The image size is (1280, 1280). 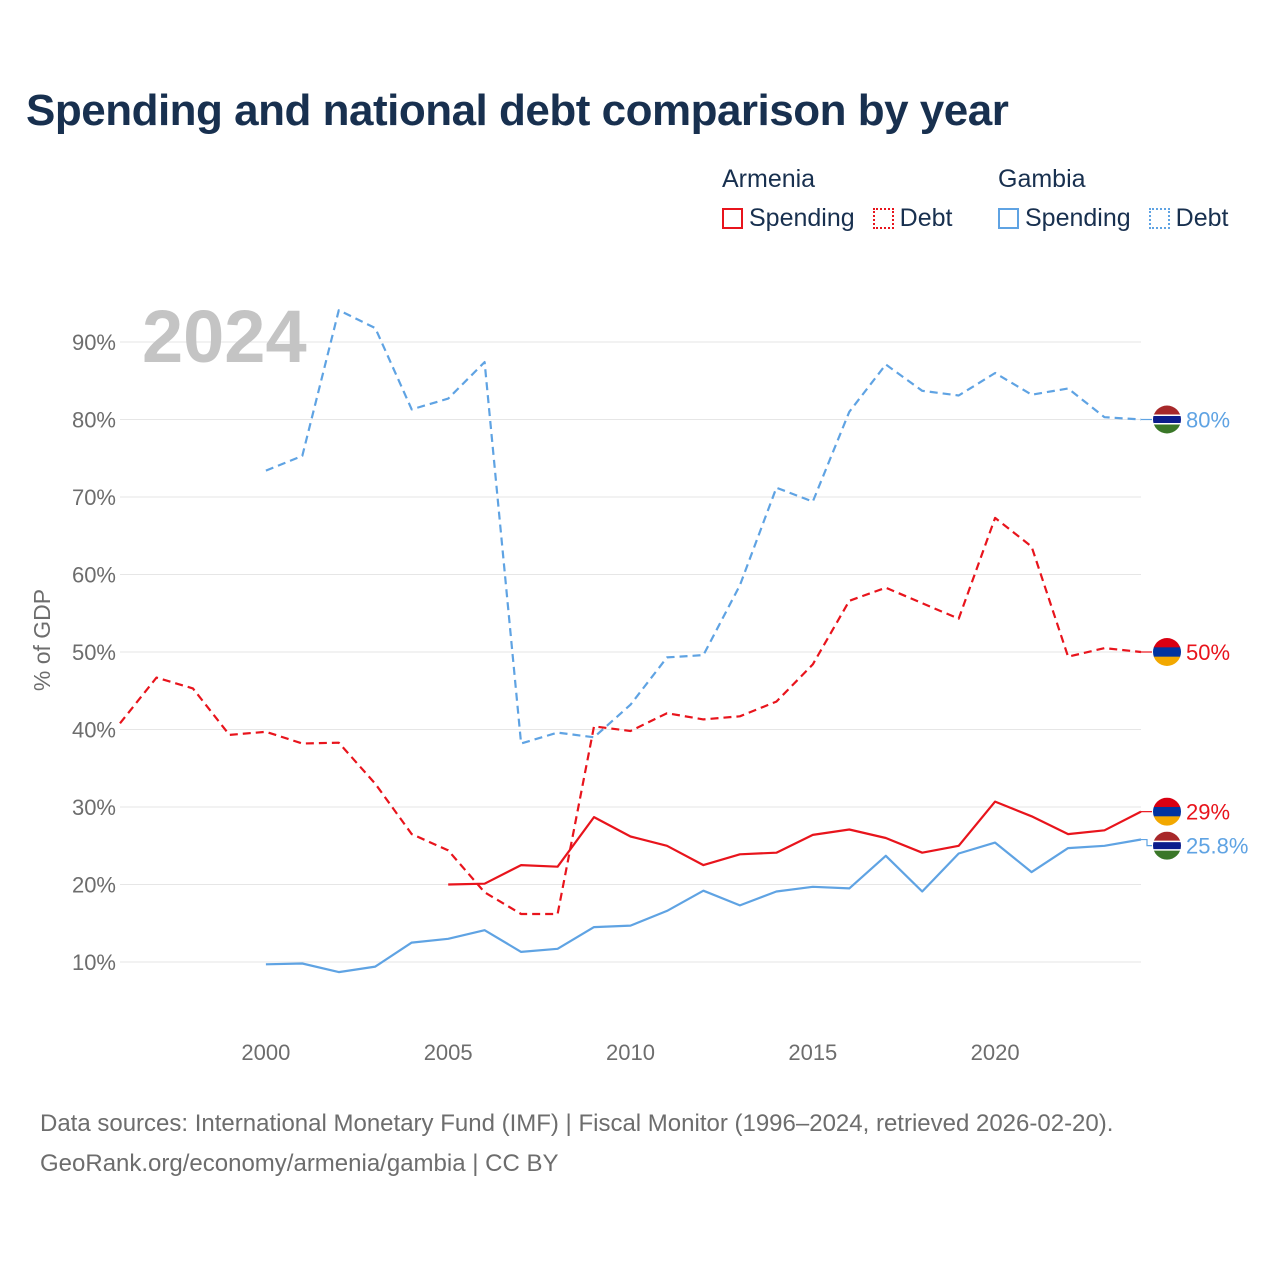 What do you see at coordinates (94, 497) in the screenshot?
I see `y-tick-label: 70%` at bounding box center [94, 497].